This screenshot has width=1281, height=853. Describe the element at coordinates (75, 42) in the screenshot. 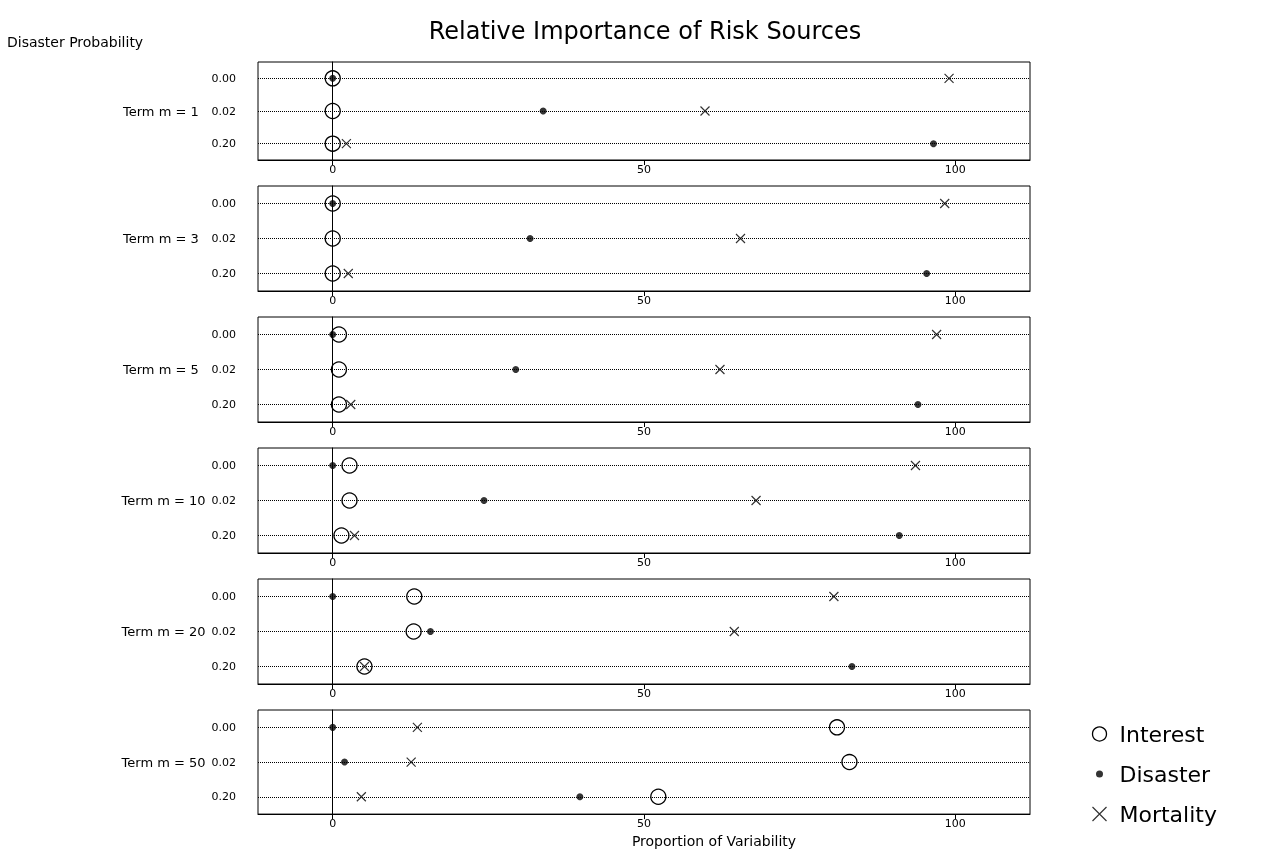

I see `text: Disaster Probability` at that location.